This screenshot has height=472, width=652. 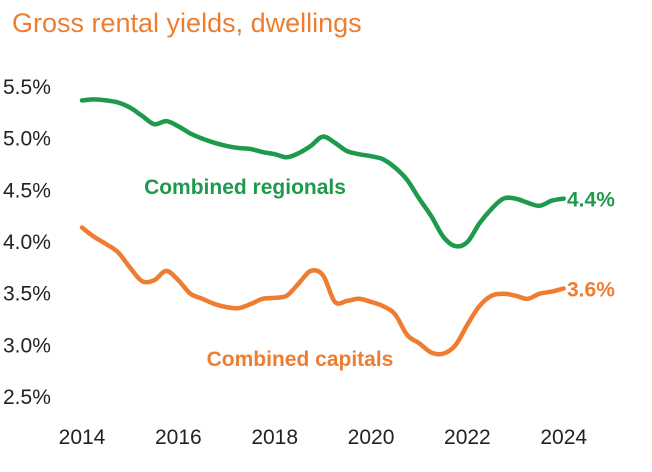 What do you see at coordinates (300, 359) in the screenshot?
I see `series-label-combined-capitals: Combined capitals` at bounding box center [300, 359].